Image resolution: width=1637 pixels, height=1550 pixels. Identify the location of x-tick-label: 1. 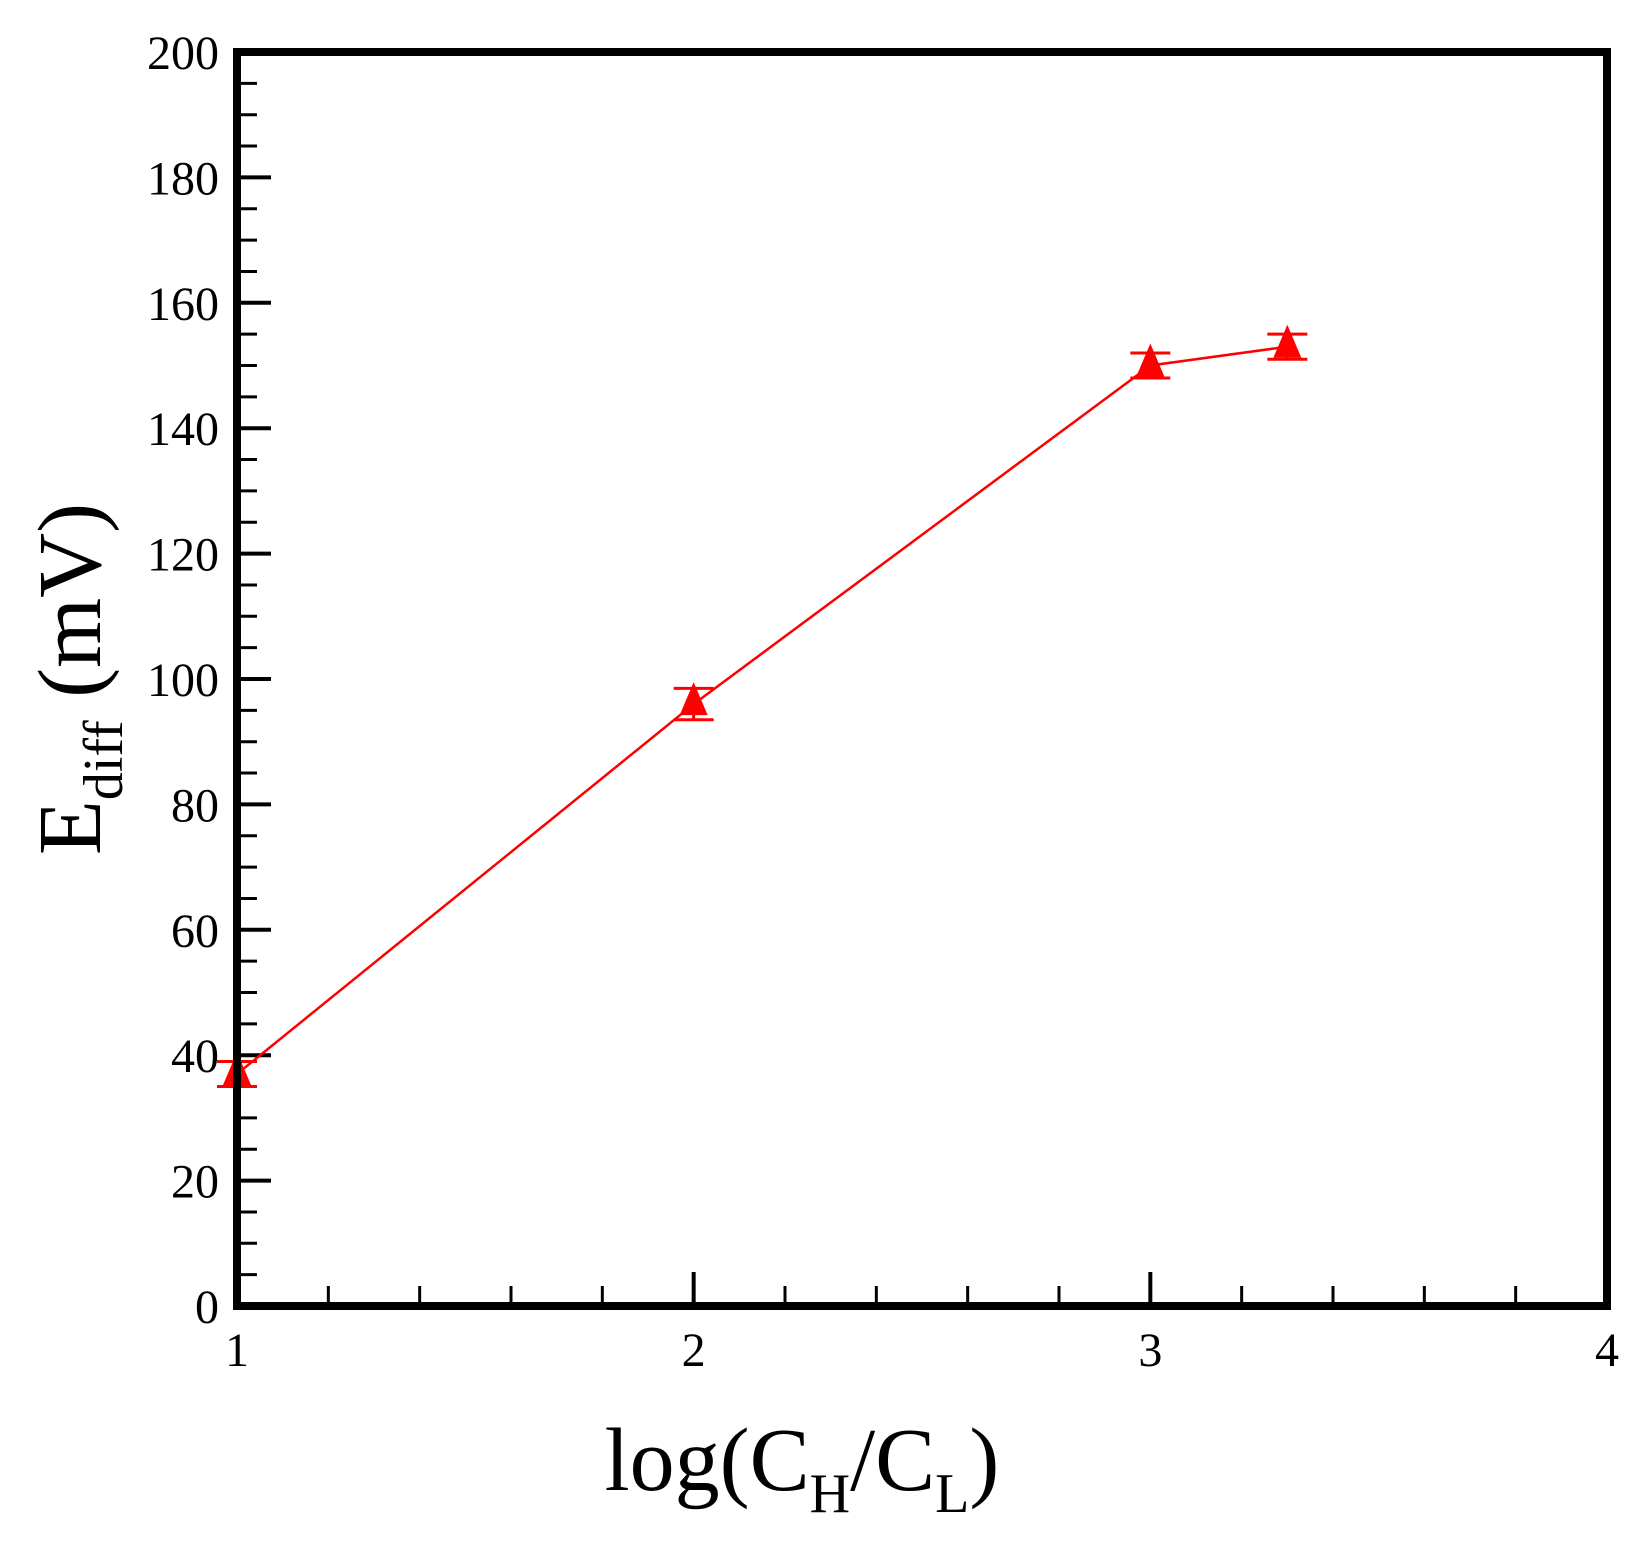
(237, 1350).